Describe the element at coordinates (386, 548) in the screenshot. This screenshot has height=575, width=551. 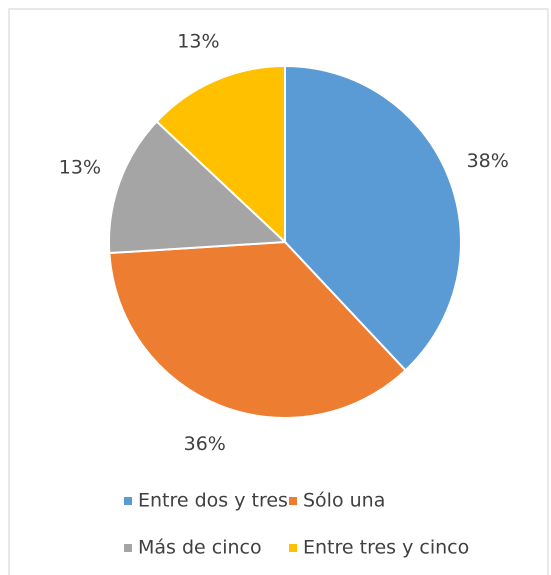
I see `legend-label: Entre tres y cinco` at that location.